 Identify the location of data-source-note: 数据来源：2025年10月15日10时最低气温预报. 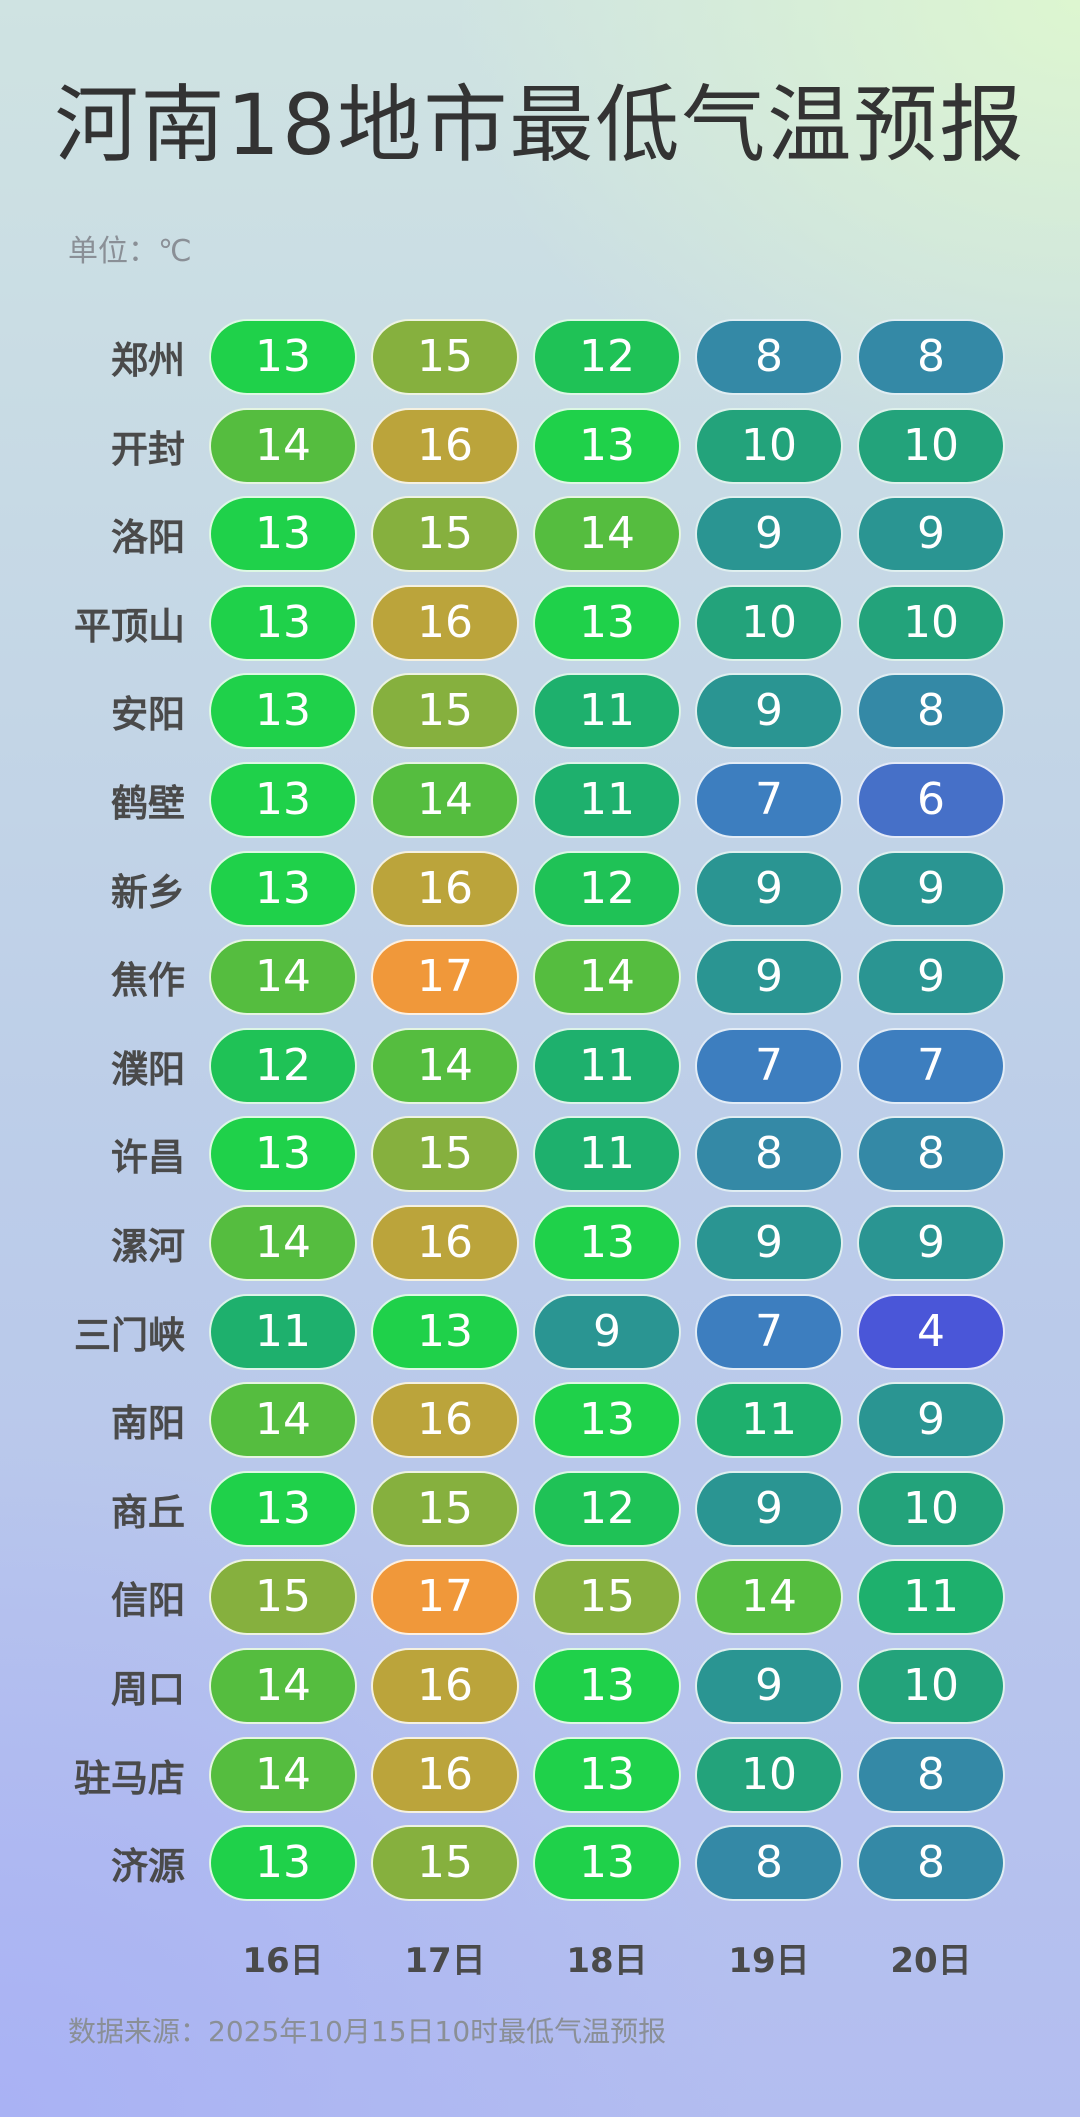
(367, 2031).